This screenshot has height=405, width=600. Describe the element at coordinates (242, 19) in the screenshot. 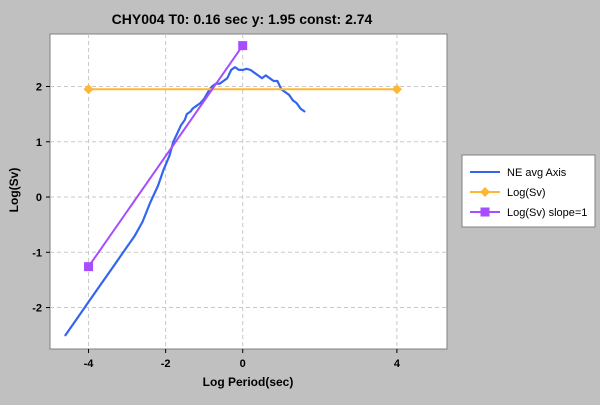

I see `chart-title: CHY004 T0: 0.16 sec y: 1.95 const: 2.74` at that location.